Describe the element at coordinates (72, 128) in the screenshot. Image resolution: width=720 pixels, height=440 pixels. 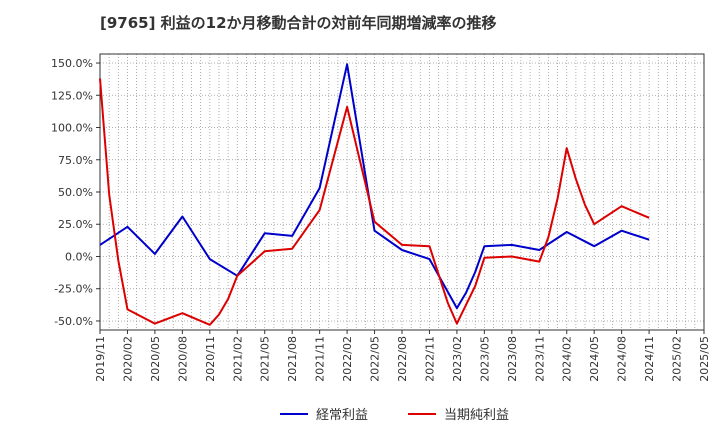
I see `y-tick-label: 100.0%` at that location.